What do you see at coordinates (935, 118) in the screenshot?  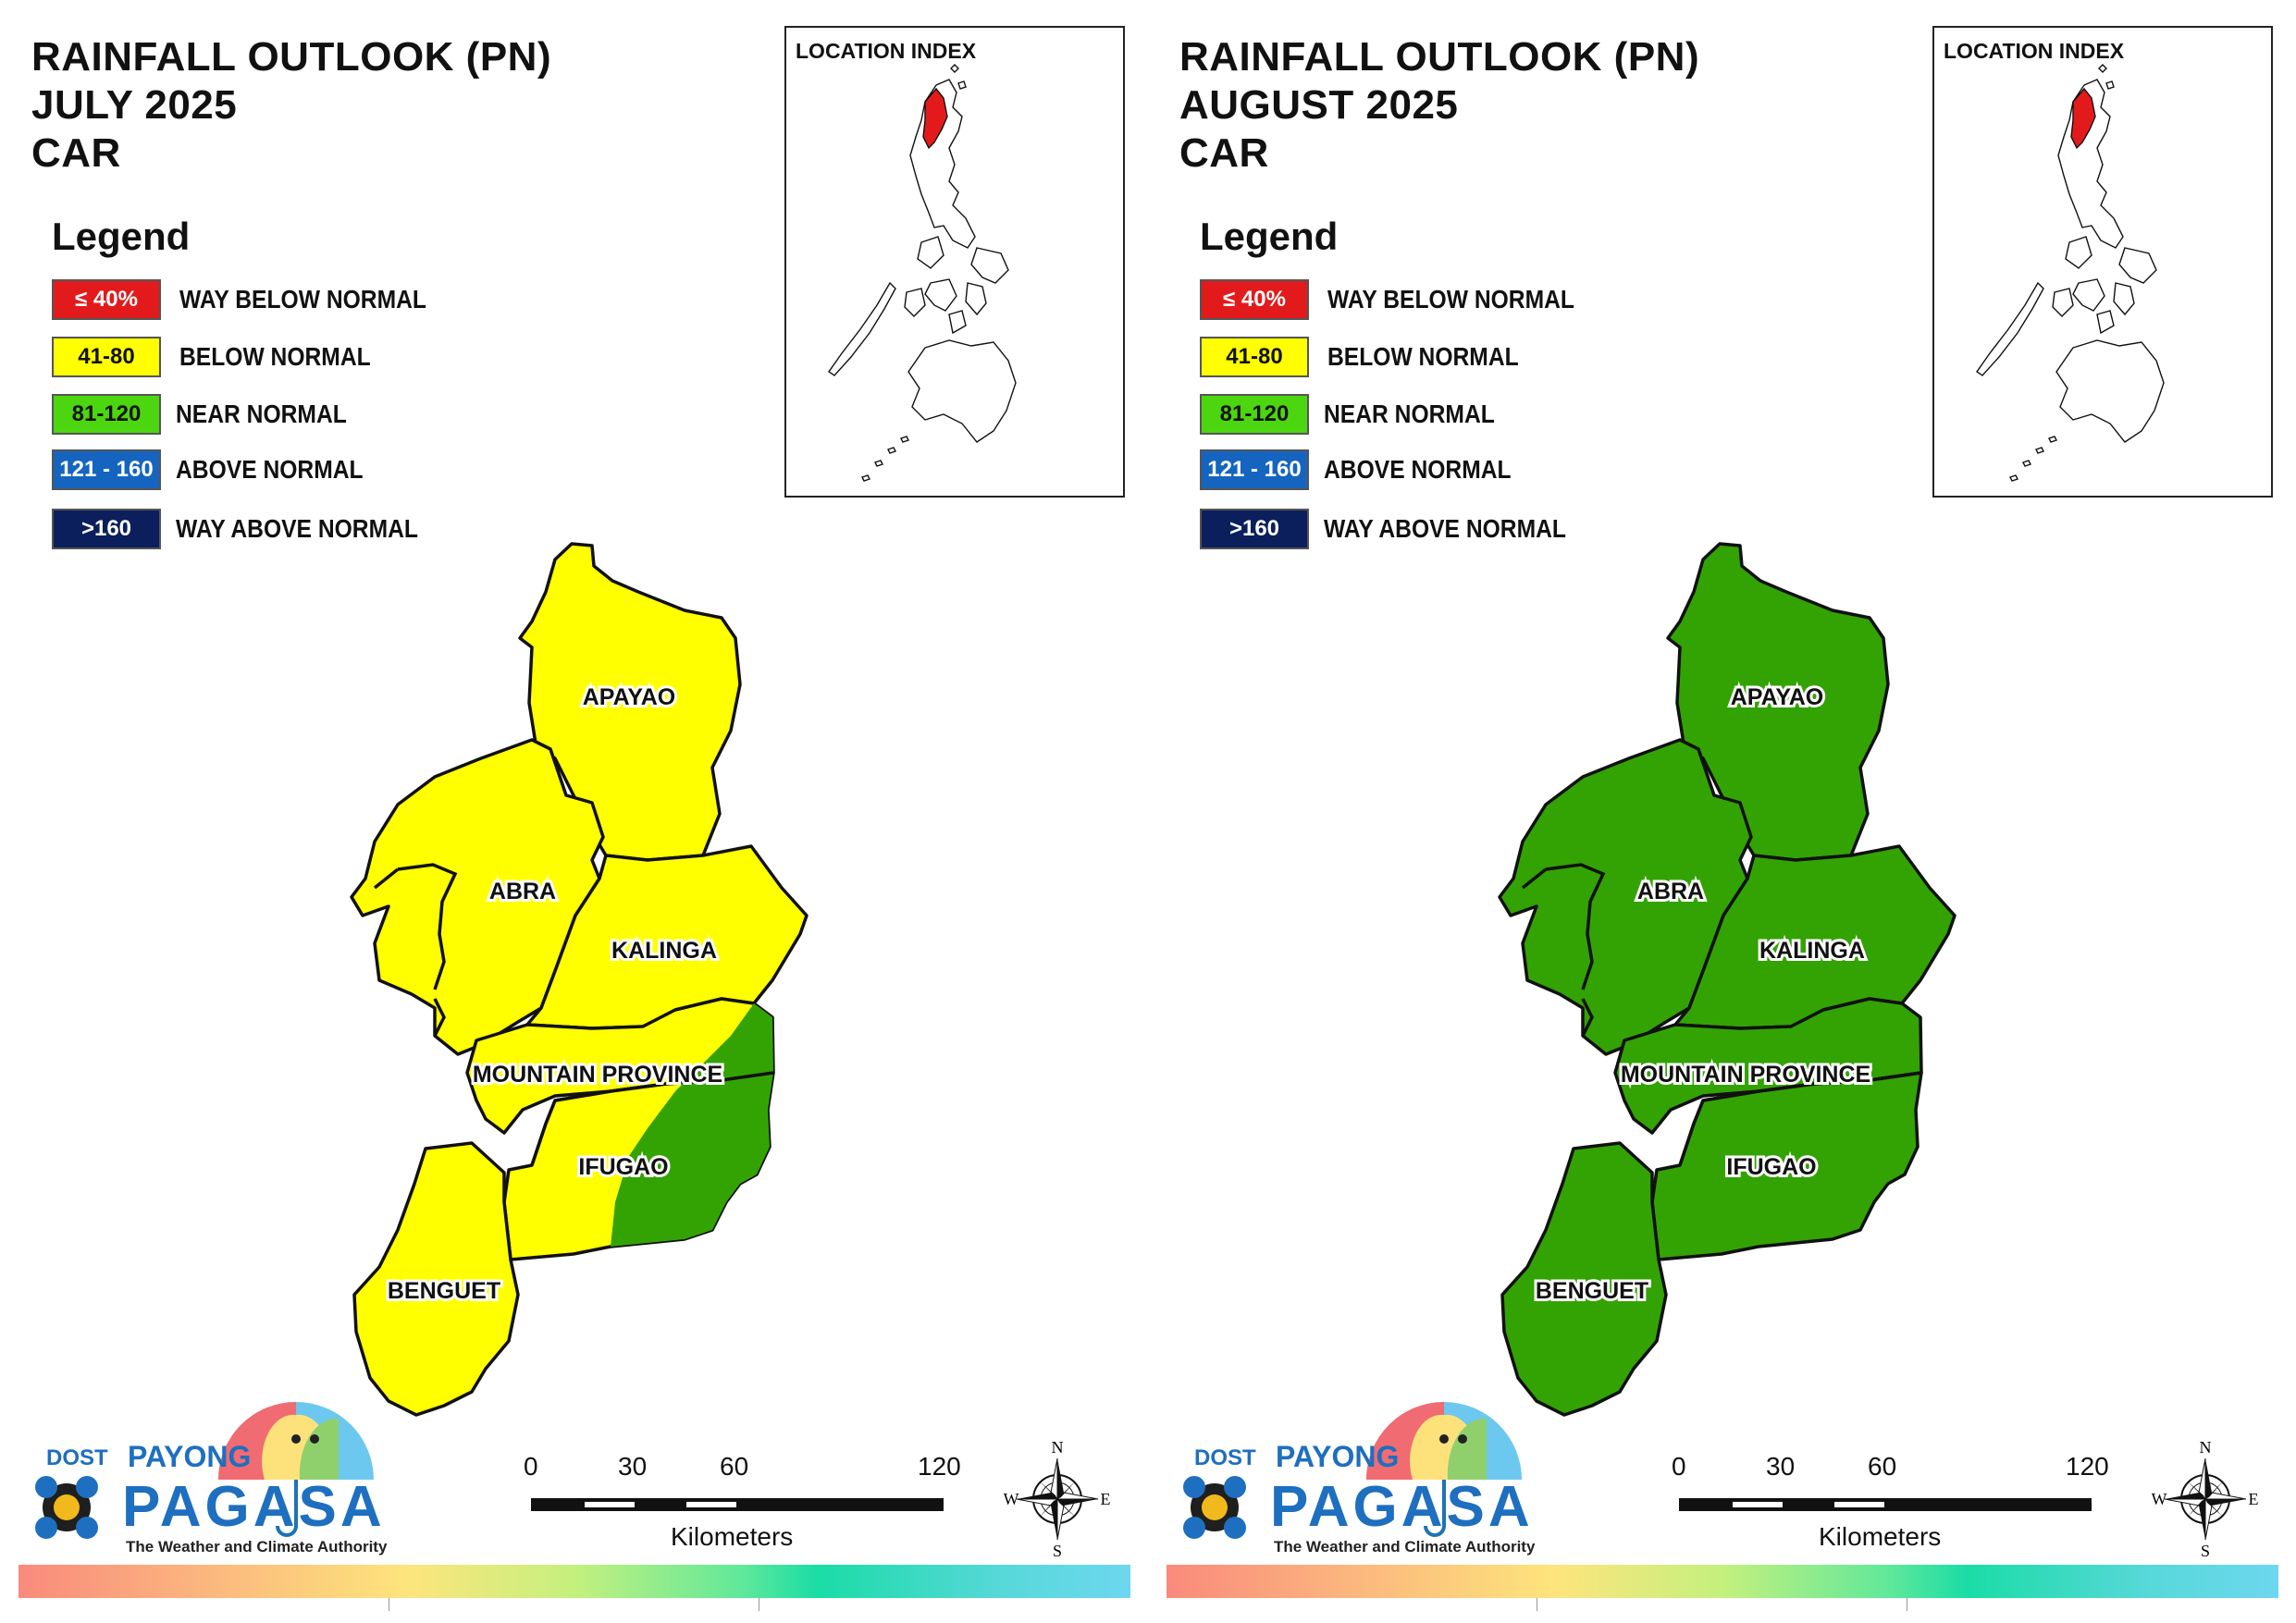 I see `car-highlight` at bounding box center [935, 118].